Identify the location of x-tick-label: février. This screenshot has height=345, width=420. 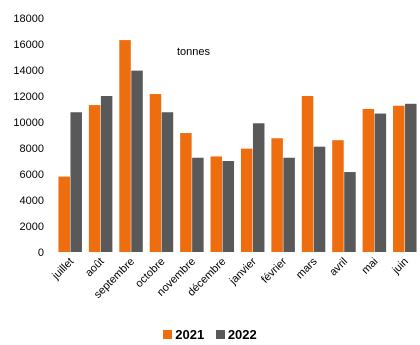
(274, 270).